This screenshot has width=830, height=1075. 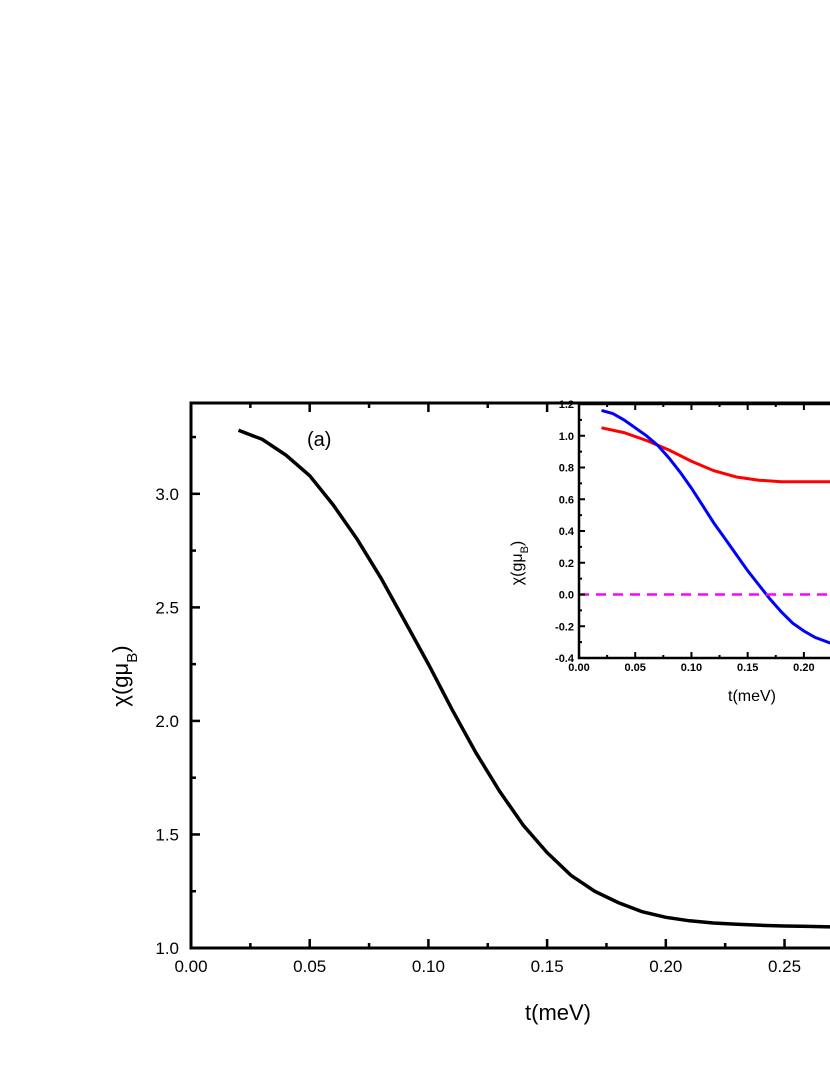 What do you see at coordinates (547, 966) in the screenshot?
I see `x-tick-label: 0.15` at bounding box center [547, 966].